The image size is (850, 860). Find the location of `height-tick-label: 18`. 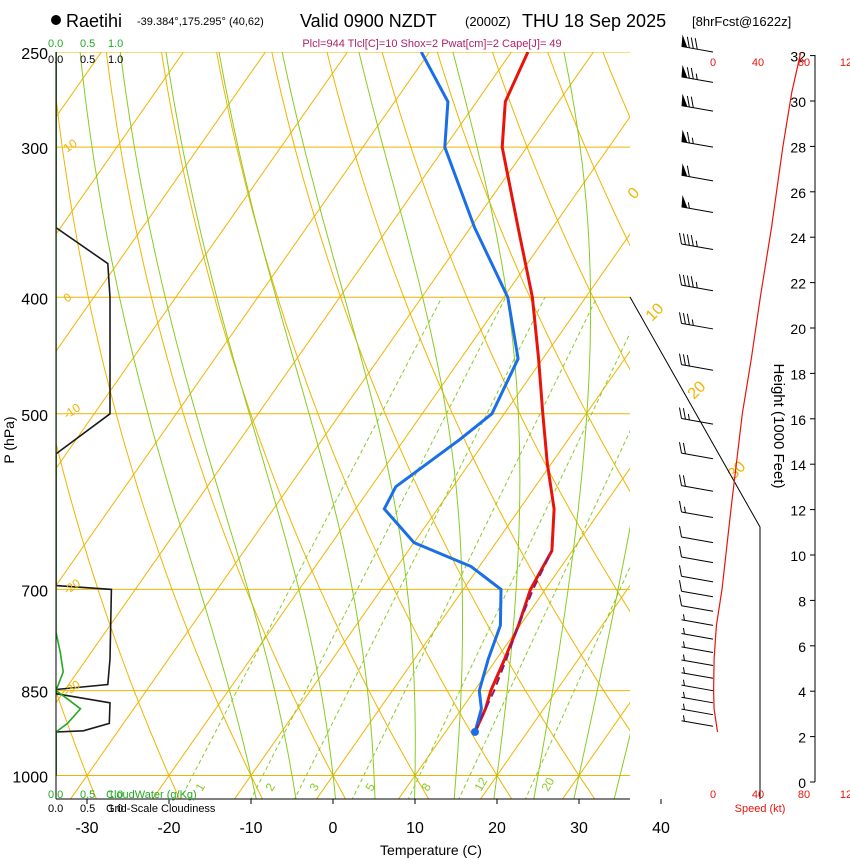

height-tick-label: 18 is located at coordinates (798, 374).